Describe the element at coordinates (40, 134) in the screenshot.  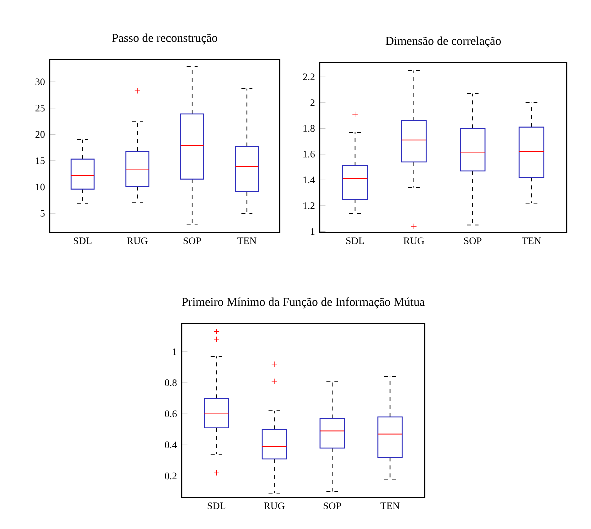
I see `y-tick-label: 20` at that location.